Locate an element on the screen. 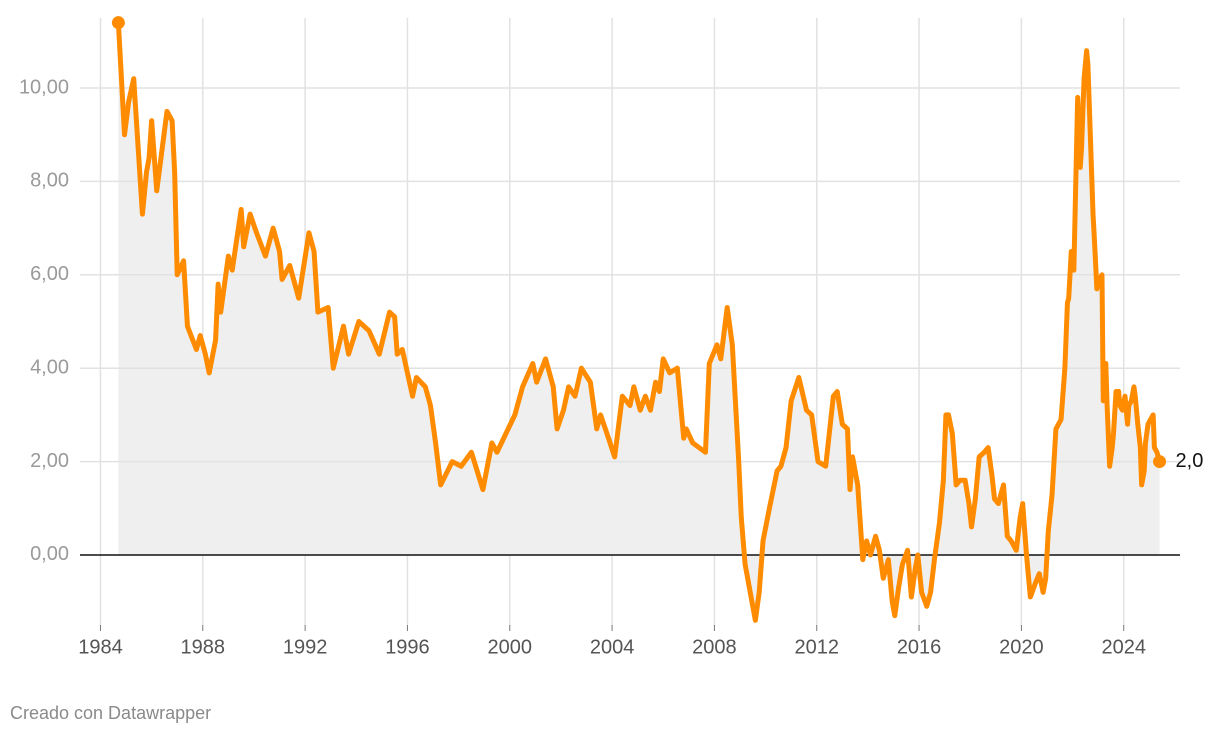  x-tick-label: 1992 is located at coordinates (305, 647).